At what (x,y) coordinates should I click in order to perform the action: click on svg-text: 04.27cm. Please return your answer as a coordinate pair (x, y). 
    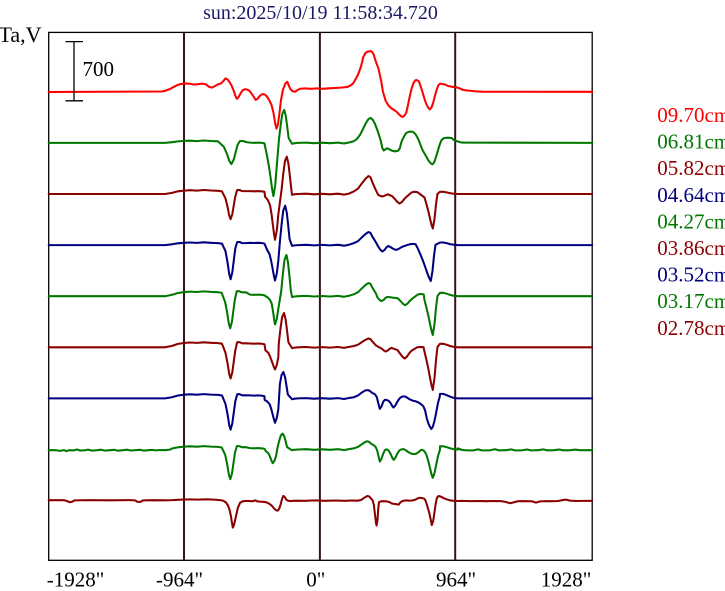
    Looking at the image, I should click on (691, 221).